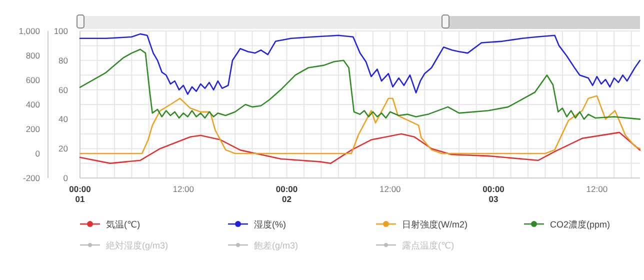  I want to click on y-tick-label: 40, so click(63, 119).